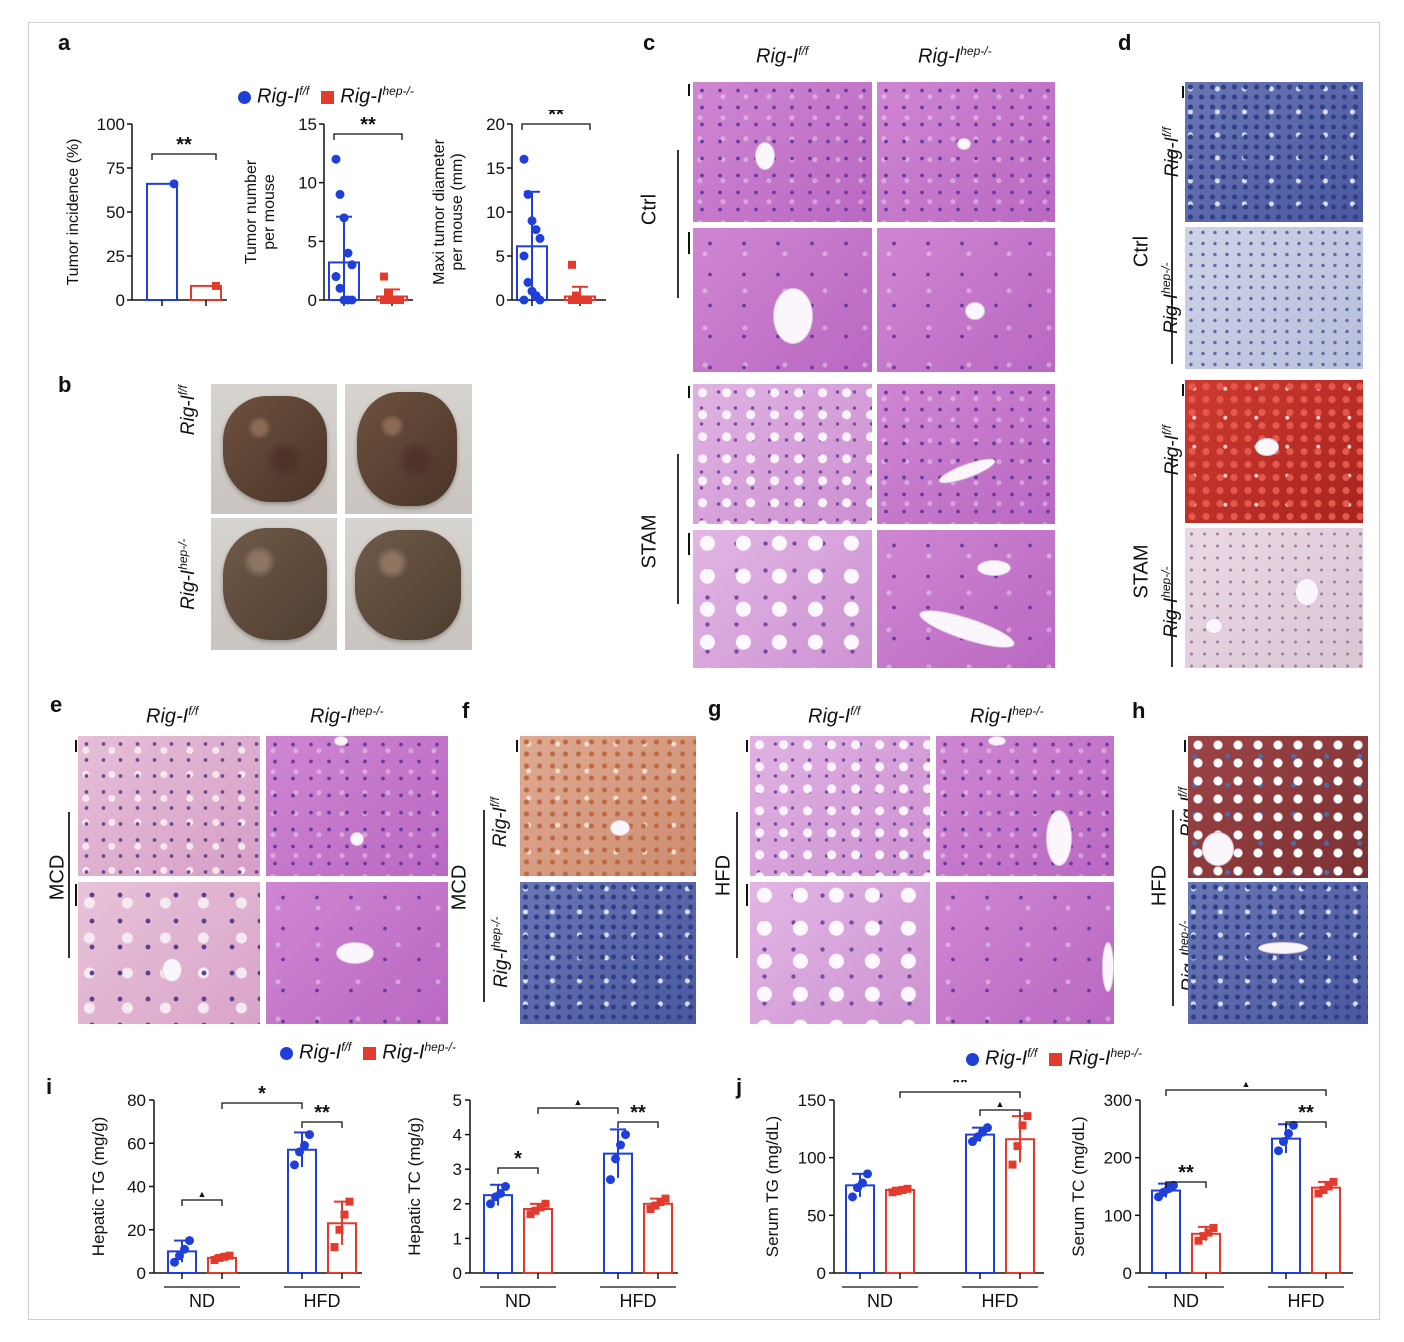 The width and height of the screenshot is (1404, 1342). Describe the element at coordinates (608, 953) in the screenshot. I see `oil-red-f-mcd-hep` at that location.